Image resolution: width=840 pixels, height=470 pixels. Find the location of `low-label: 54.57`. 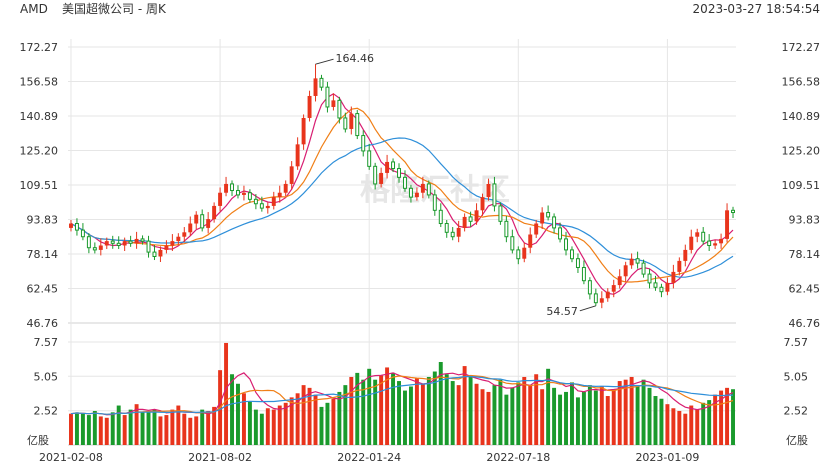

low-label: 54.57 is located at coordinates (562, 311).